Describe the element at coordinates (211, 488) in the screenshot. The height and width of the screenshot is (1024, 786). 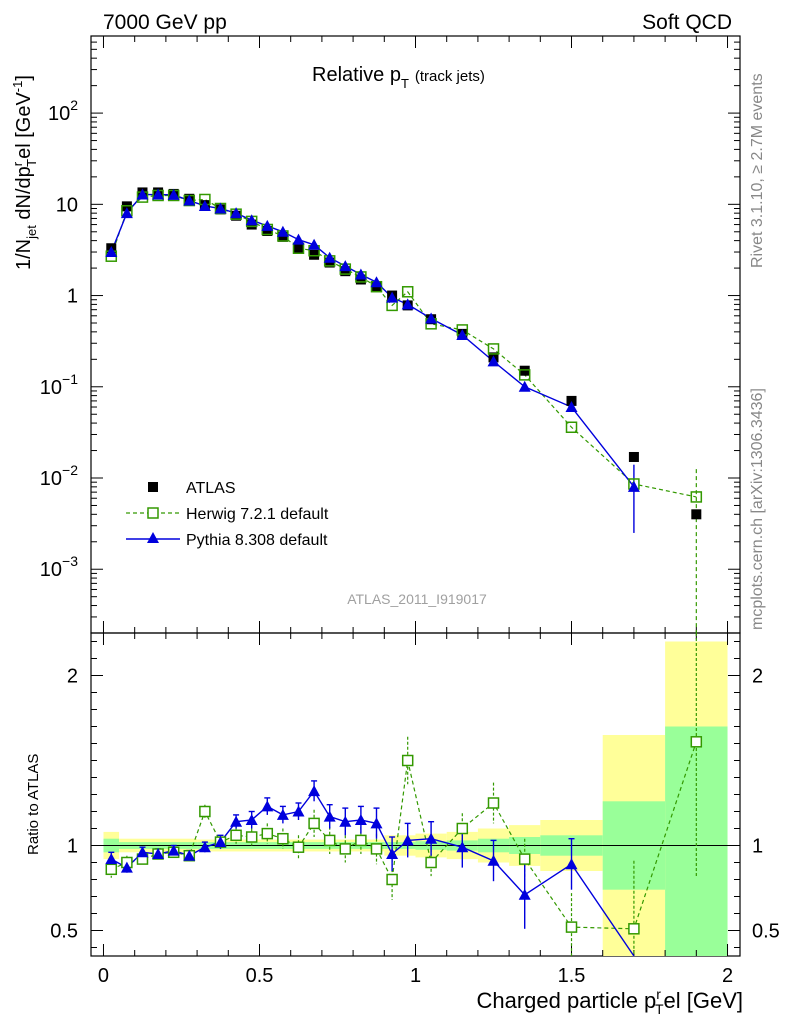
I see `legend-label-atlas: ATLAS` at that location.